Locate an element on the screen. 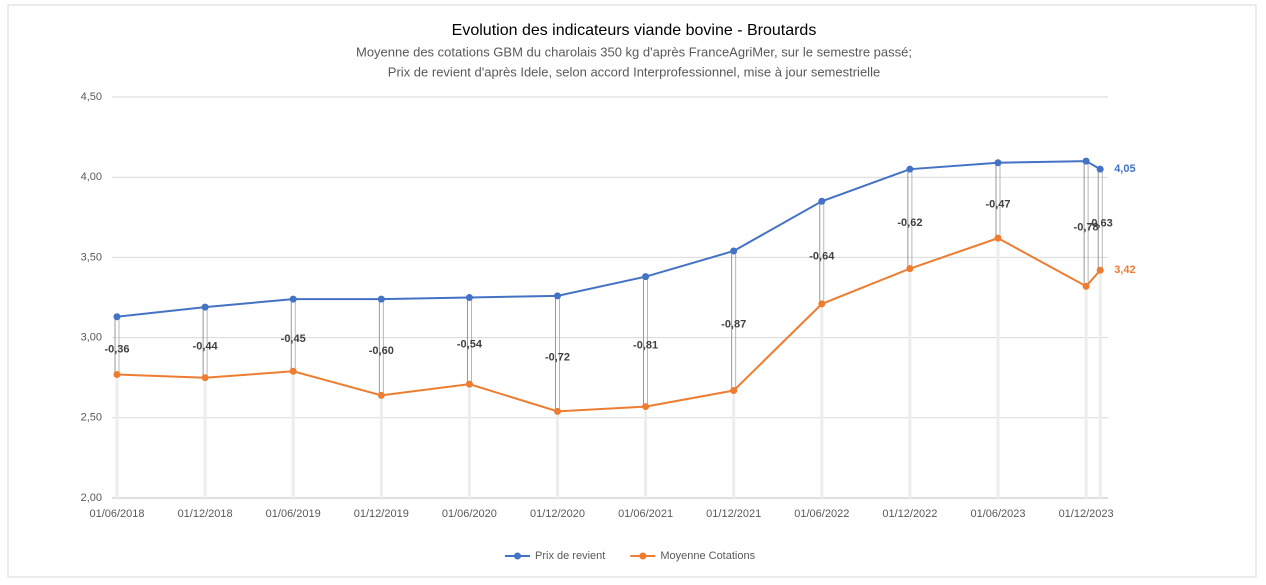 The width and height of the screenshot is (1266, 585). y-tick-label: 2,50 is located at coordinates (91, 418).